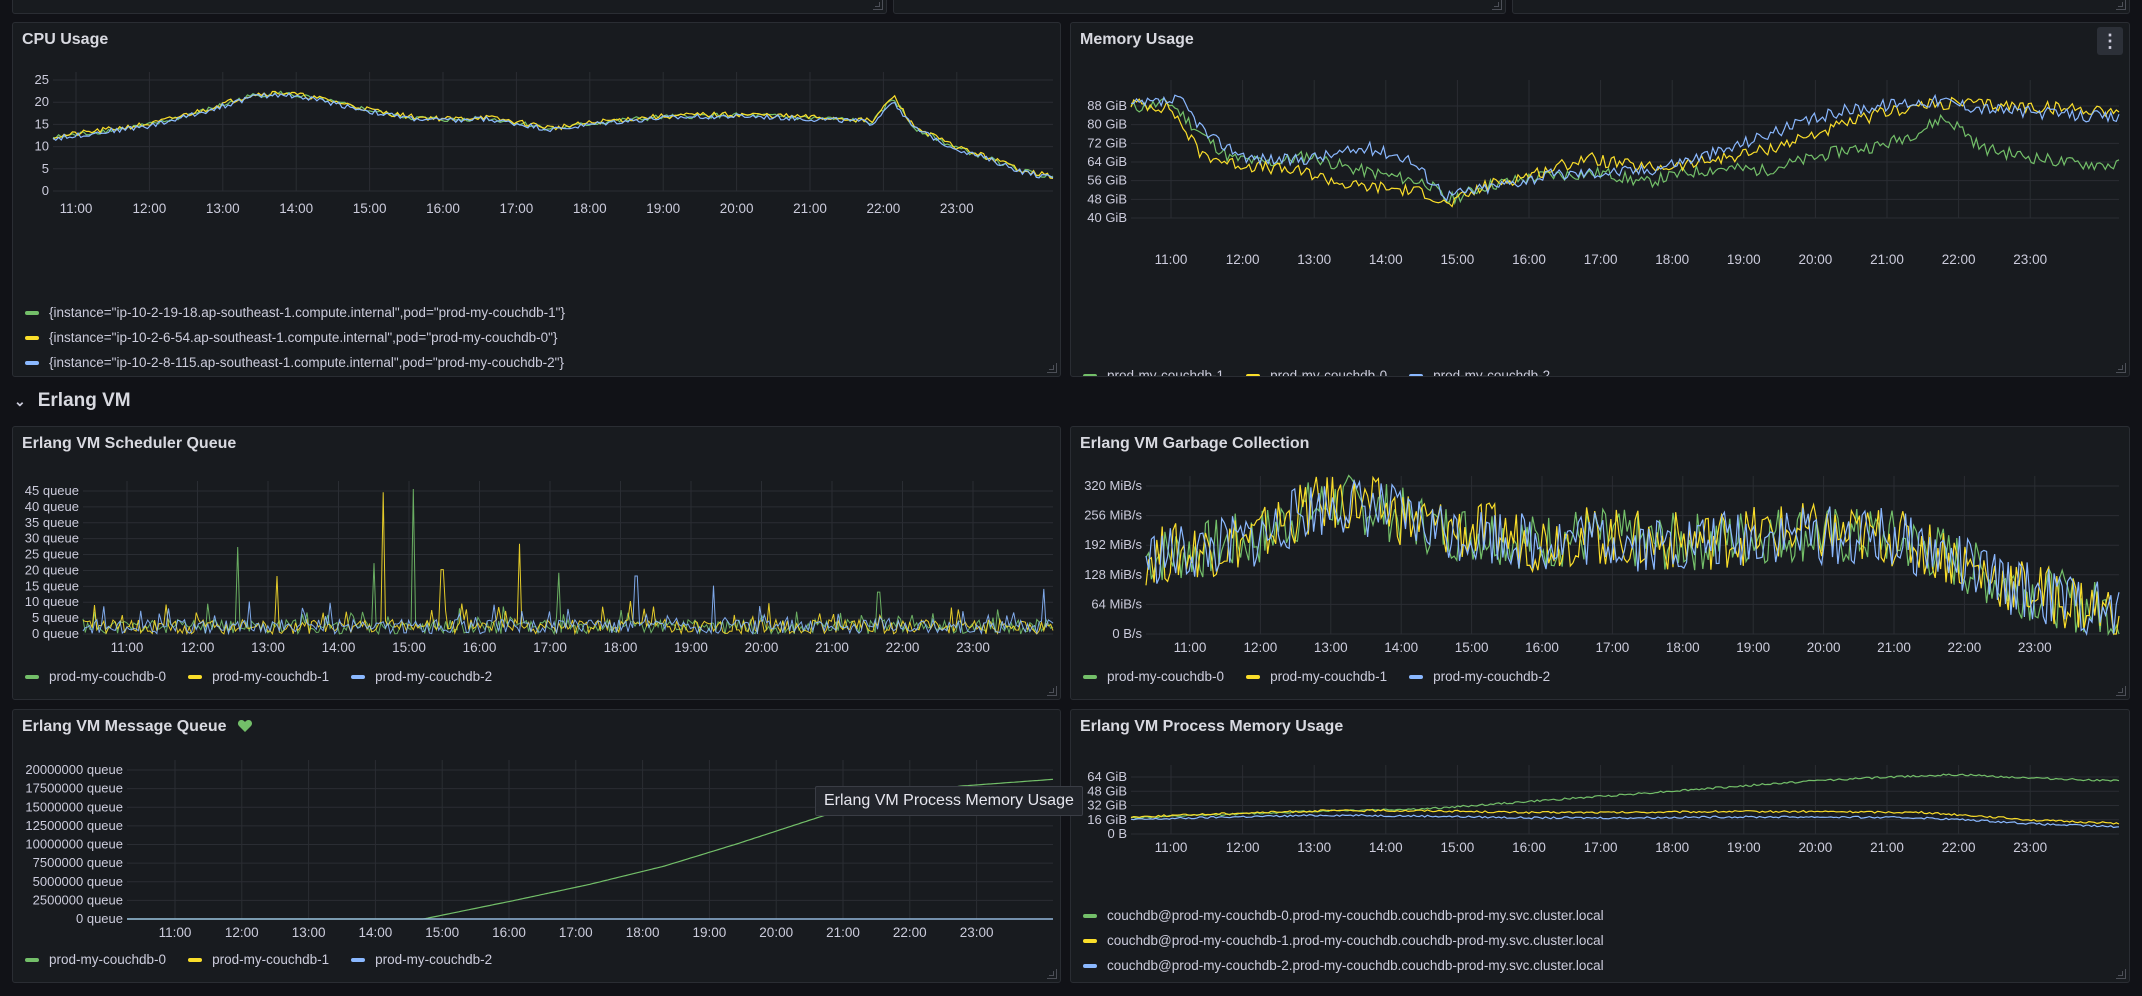  What do you see at coordinates (52, 601) in the screenshot?
I see `y-tick-label: 10 queue` at bounding box center [52, 601].